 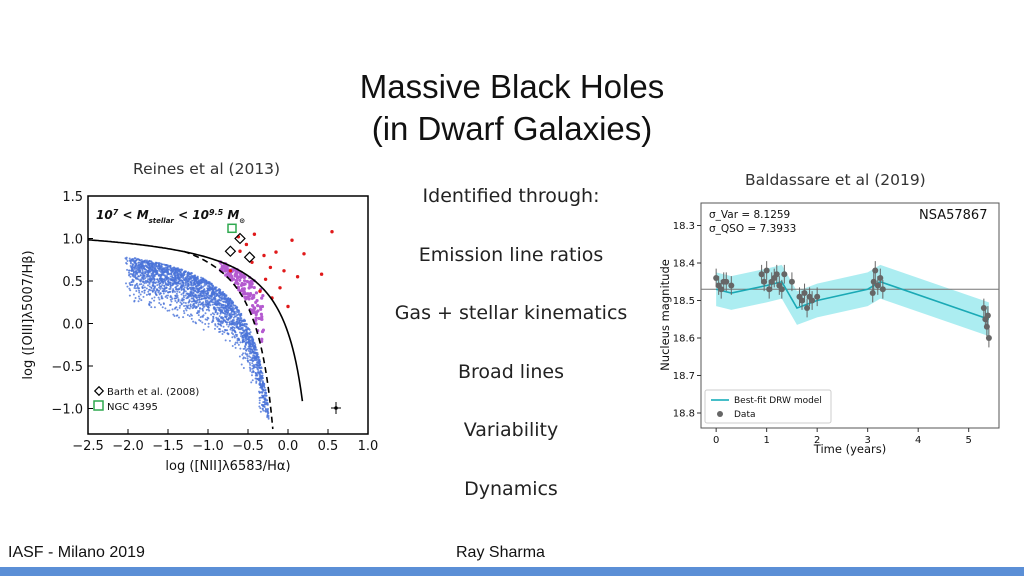 I want to click on bpt-demarcation-curves, so click(x=195, y=334).